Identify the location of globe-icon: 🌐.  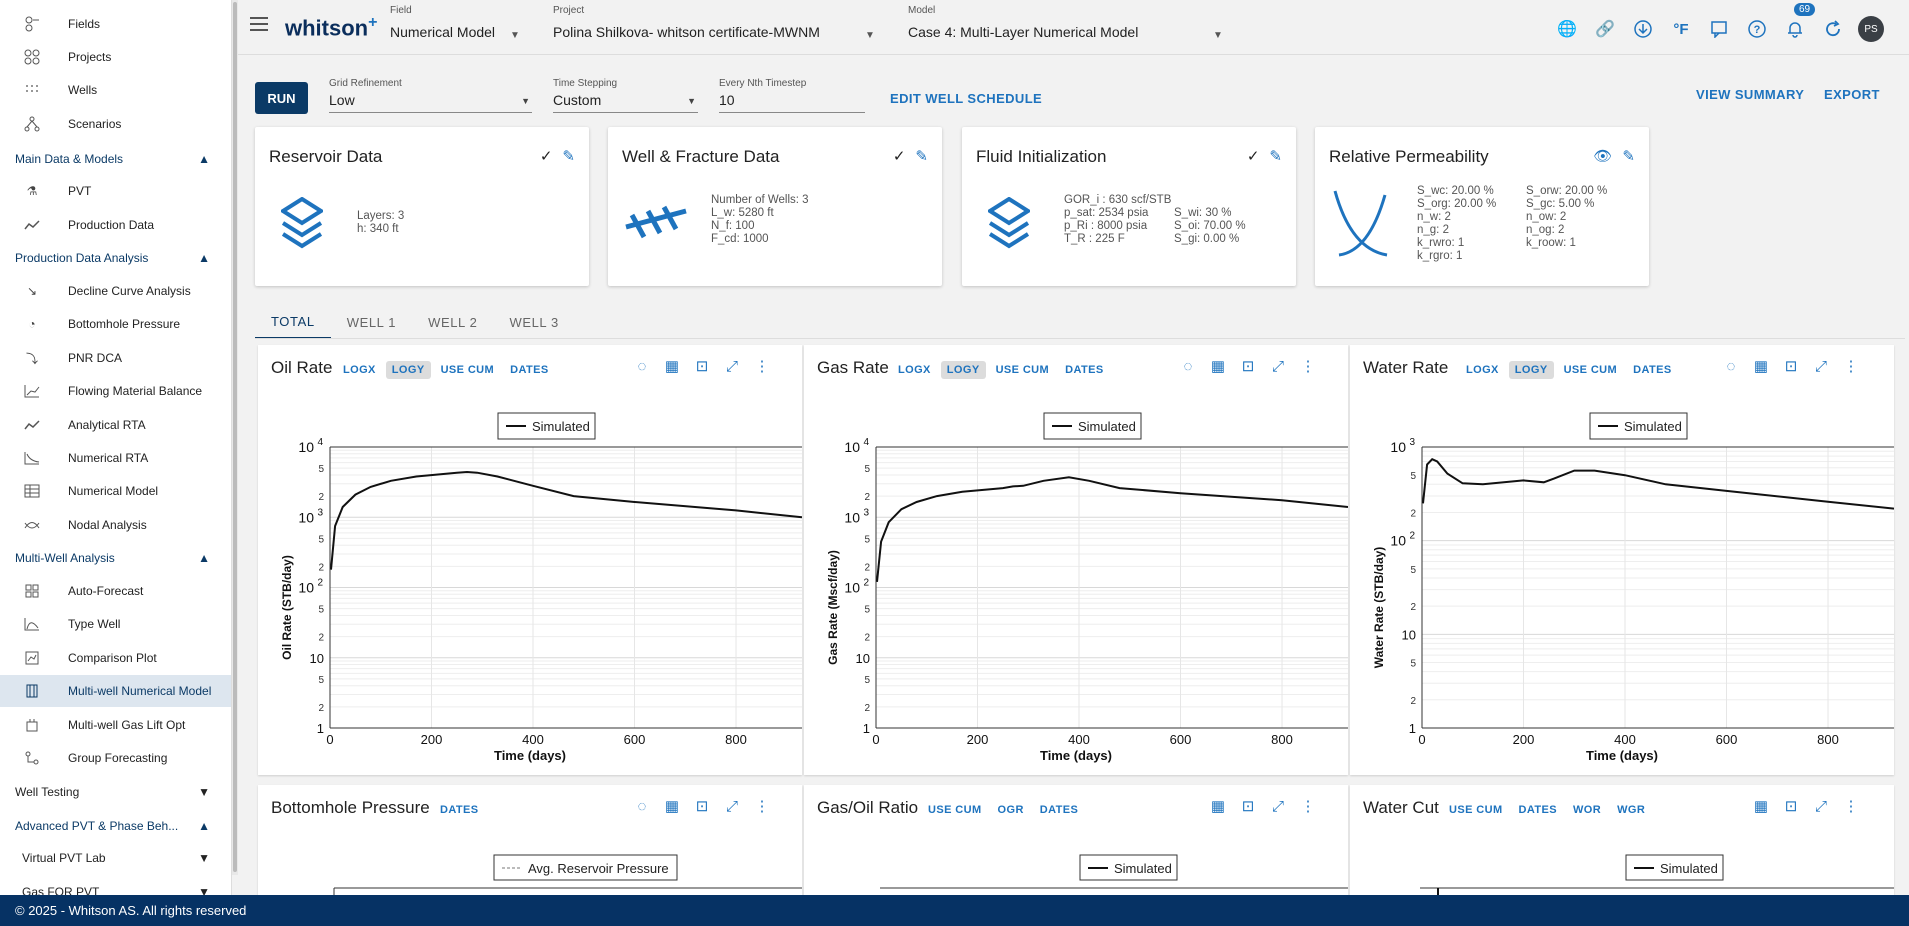
(1567, 29).